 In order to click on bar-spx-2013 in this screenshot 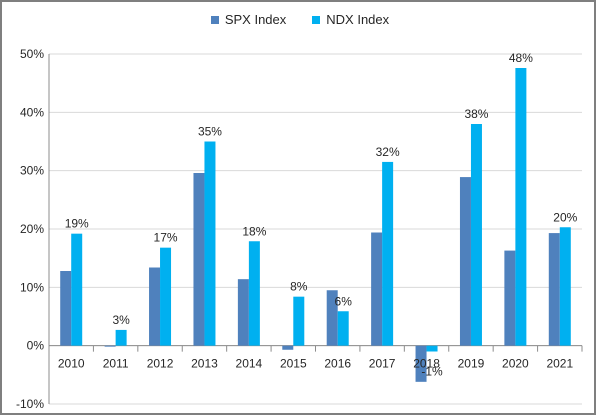, I will do `click(199, 259)`.